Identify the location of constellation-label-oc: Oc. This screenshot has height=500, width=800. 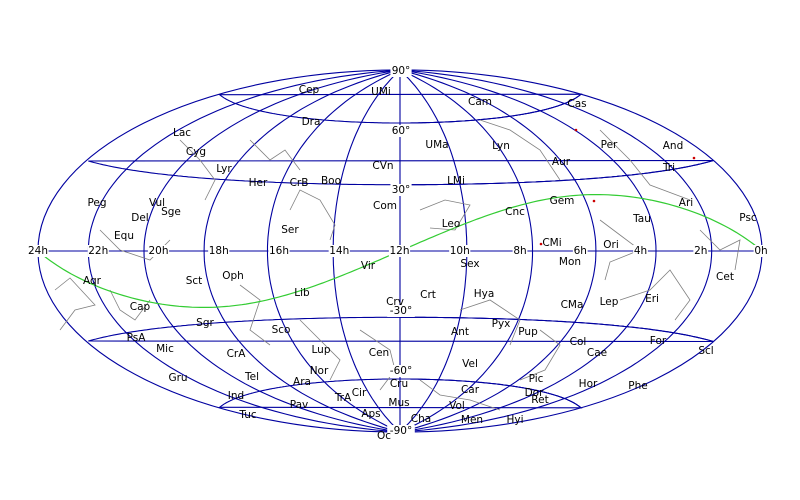
(384, 436).